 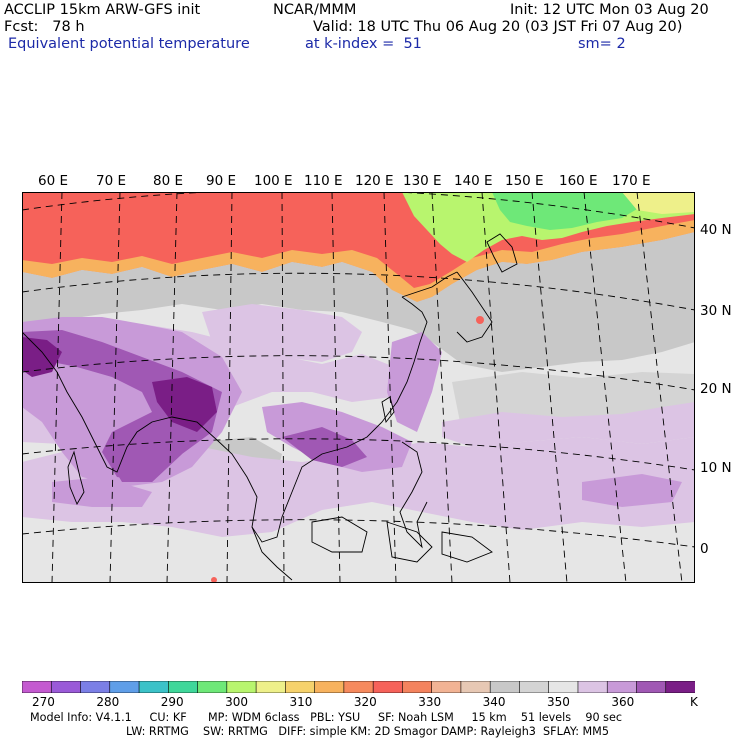 What do you see at coordinates (623, 702) in the screenshot?
I see `colorbar-tick-label: 360` at bounding box center [623, 702].